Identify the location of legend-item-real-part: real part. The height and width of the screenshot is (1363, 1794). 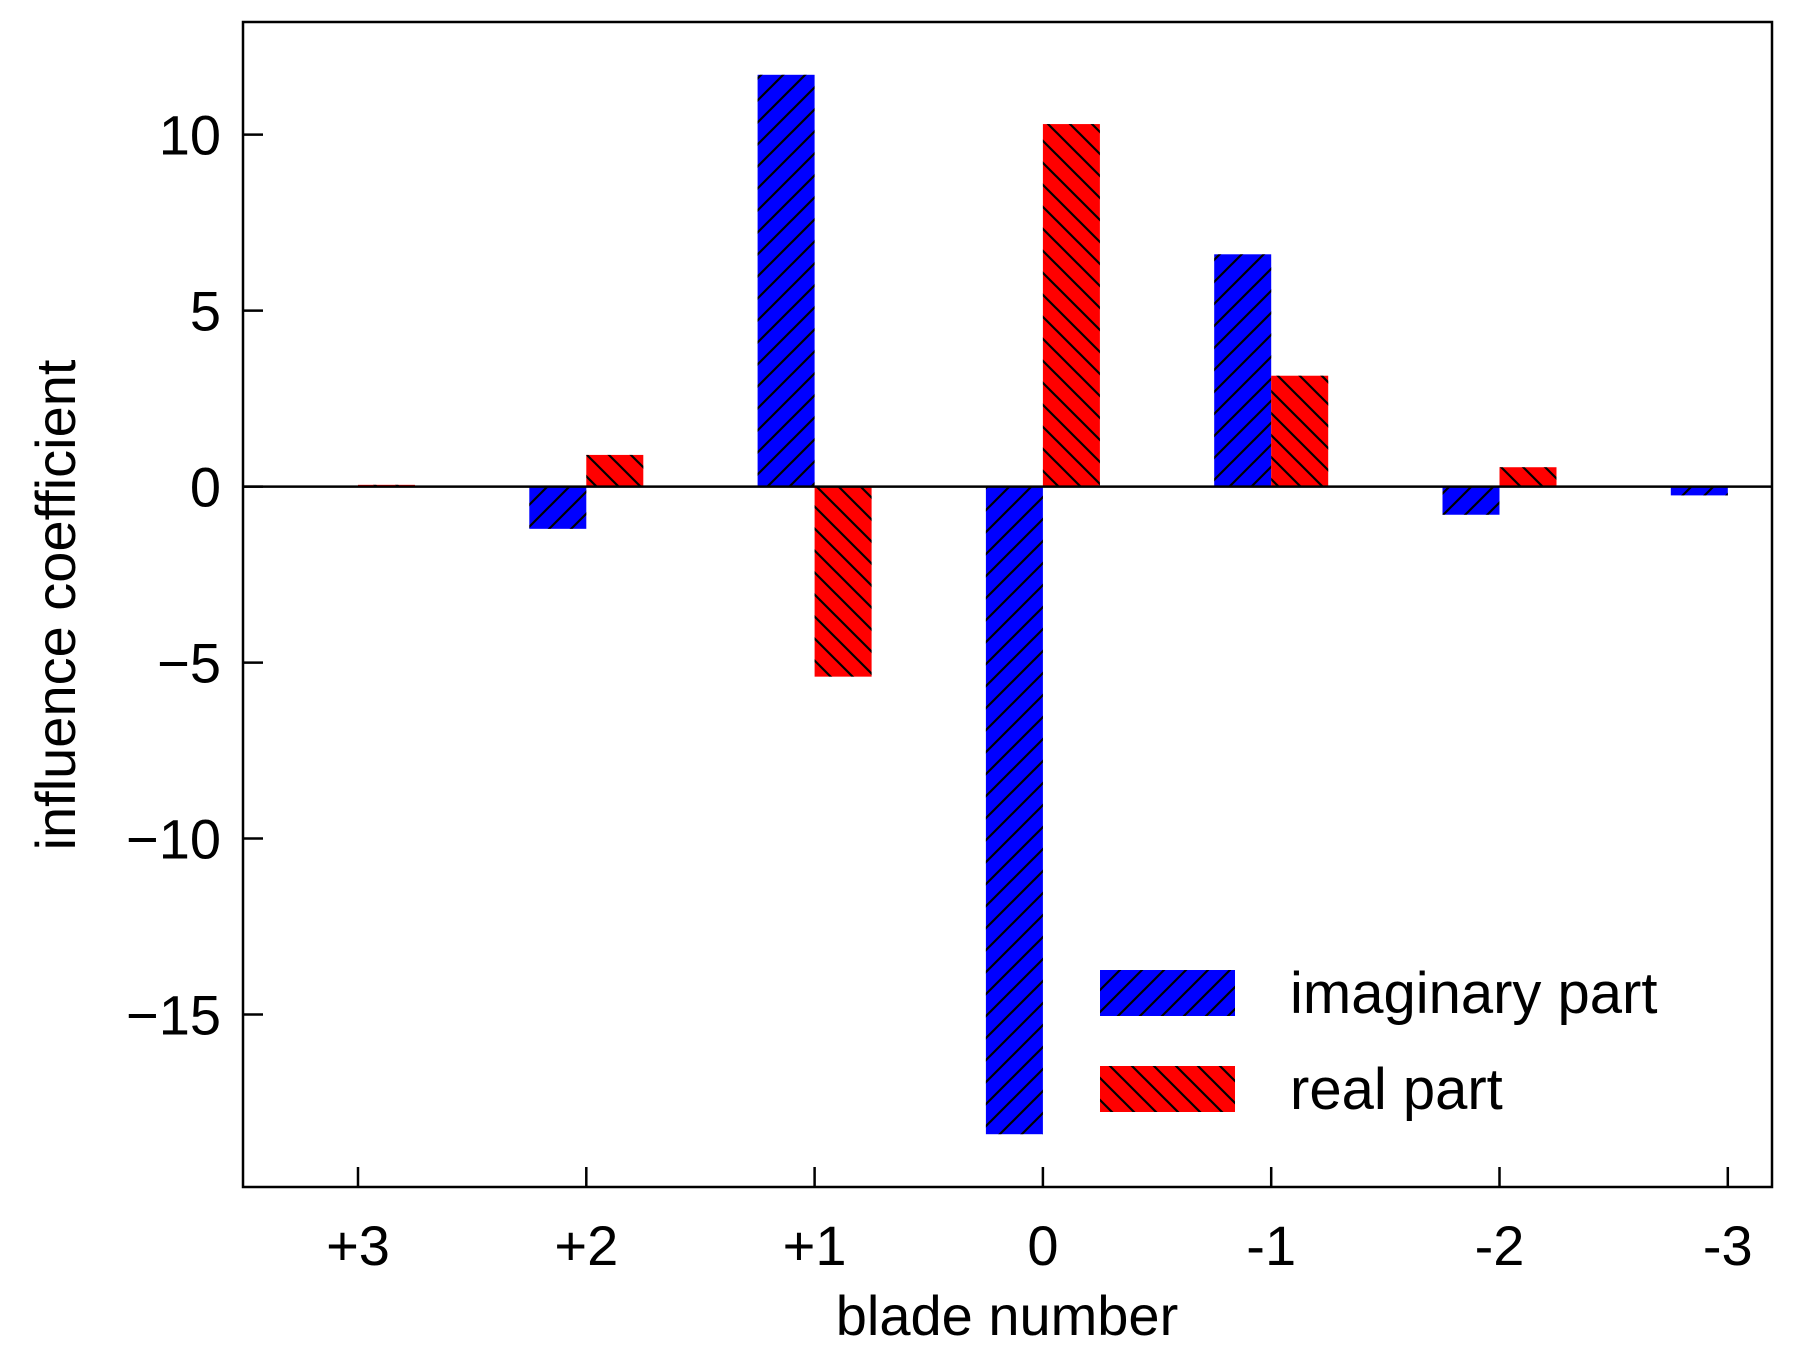
(1301, 1089).